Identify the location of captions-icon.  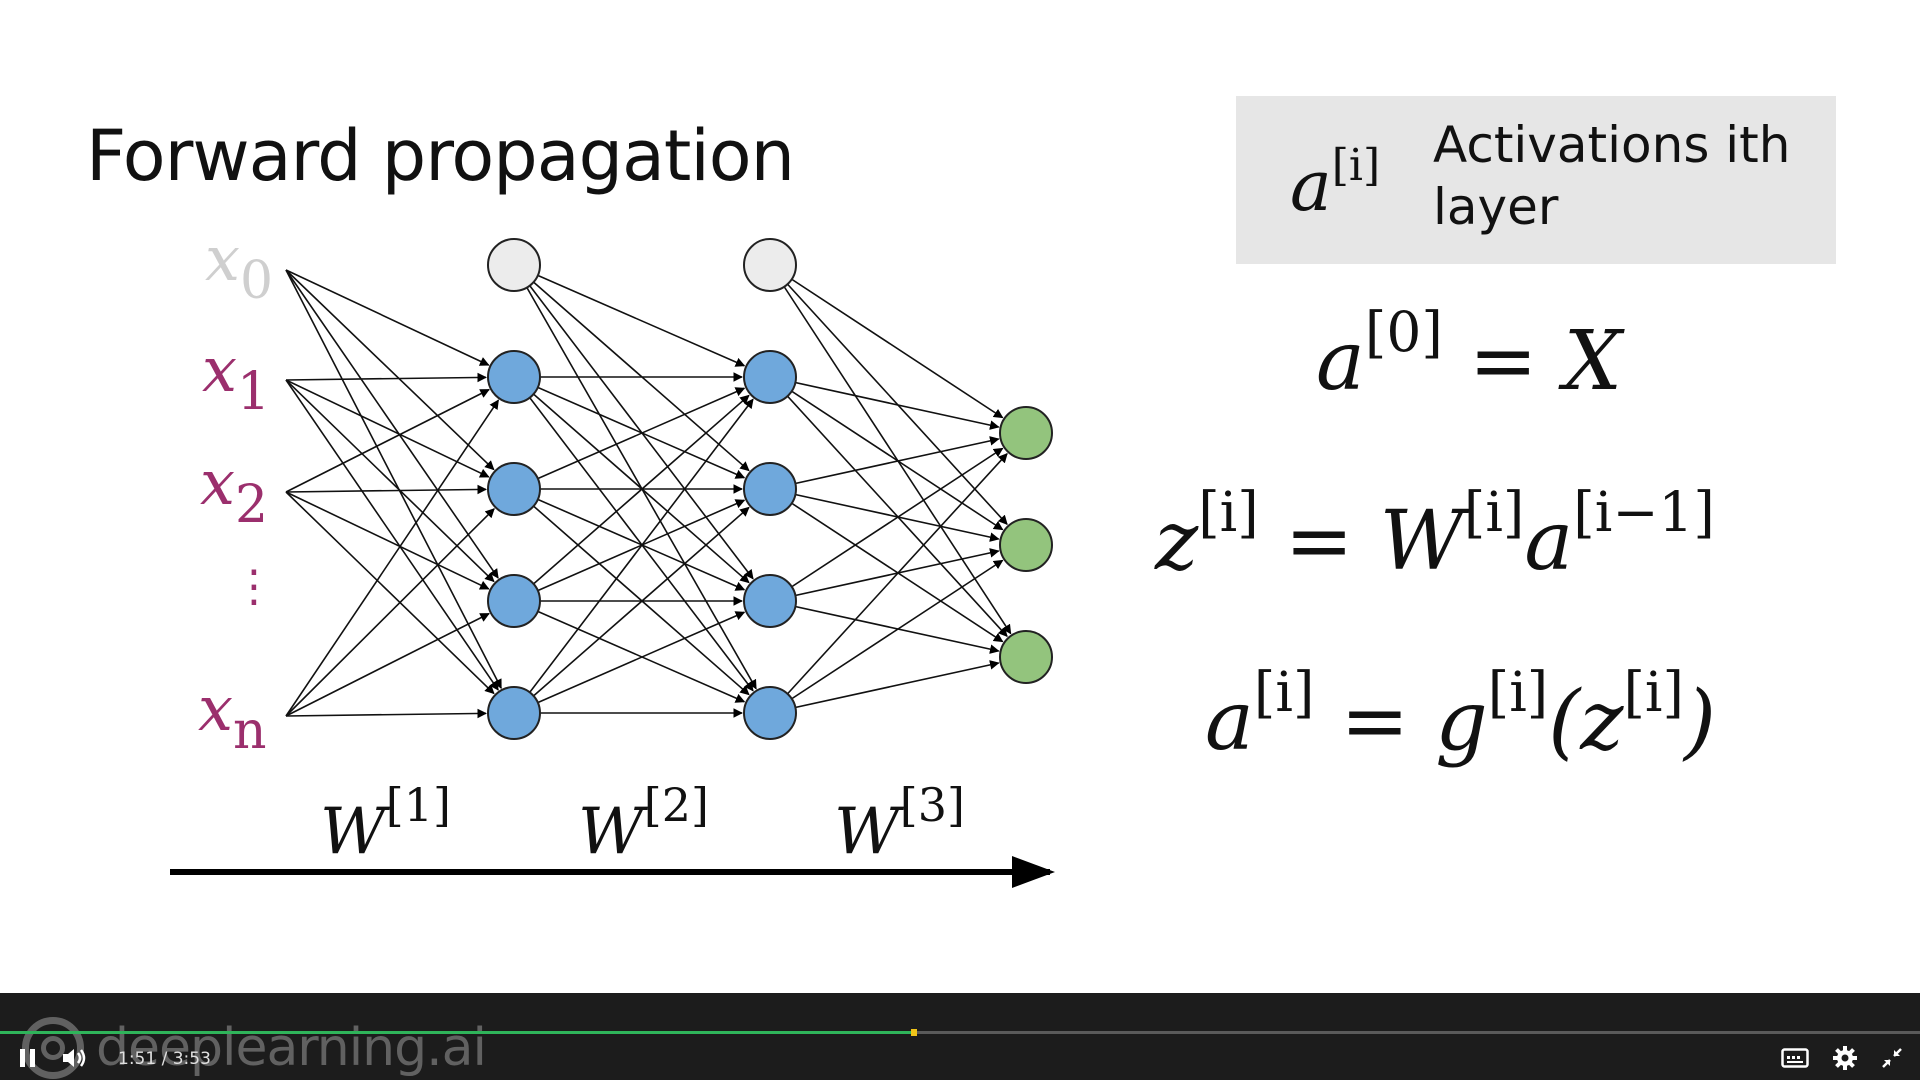
(1795, 1058).